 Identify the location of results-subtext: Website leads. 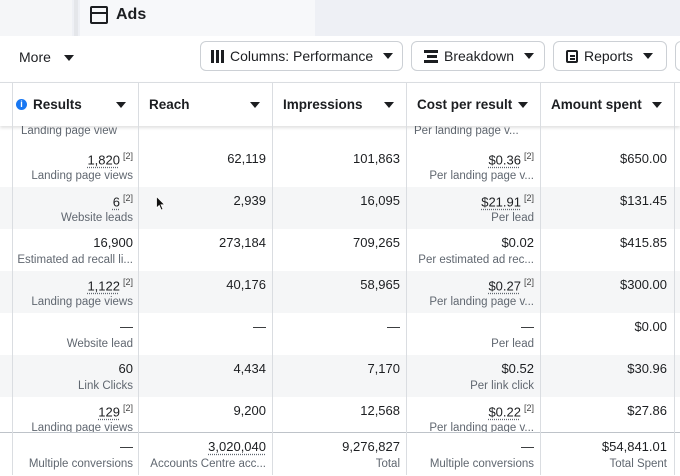
(96, 218).